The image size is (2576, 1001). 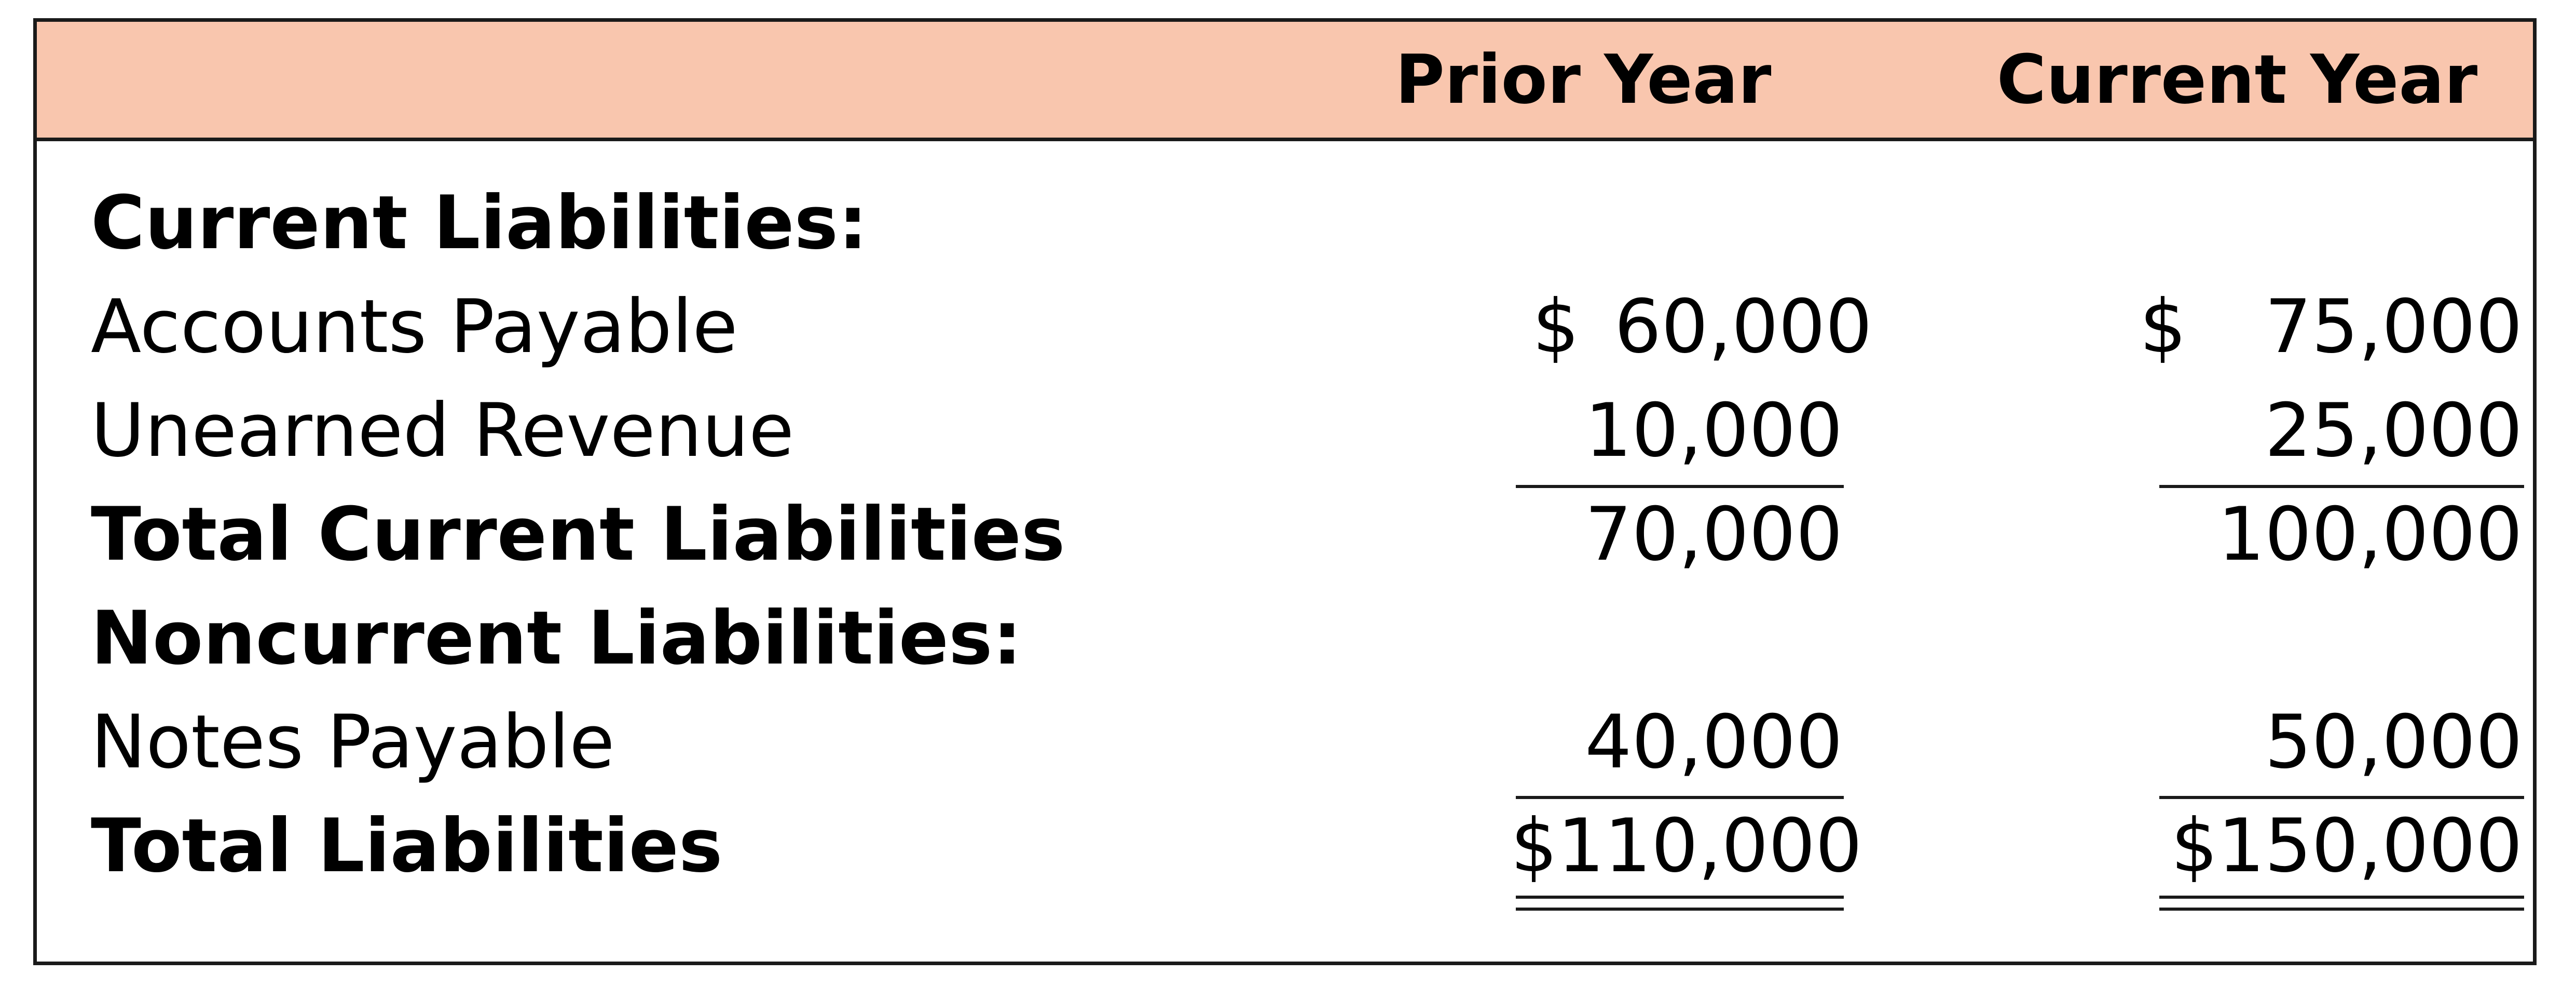 I want to click on unearned-revenue-current-amount: 25,000, so click(x=2394, y=431).